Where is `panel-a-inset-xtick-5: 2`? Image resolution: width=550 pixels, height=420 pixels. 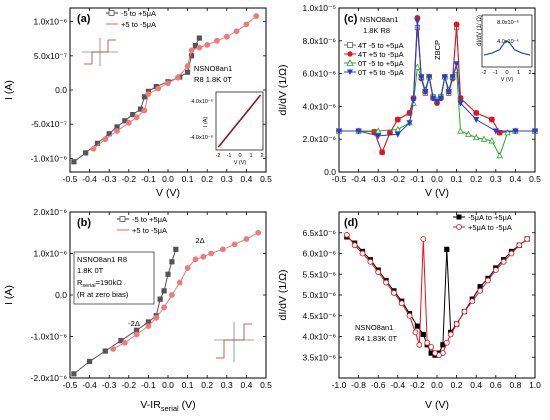 panel-a-inset-xtick-5: 2 is located at coordinates (261, 156).